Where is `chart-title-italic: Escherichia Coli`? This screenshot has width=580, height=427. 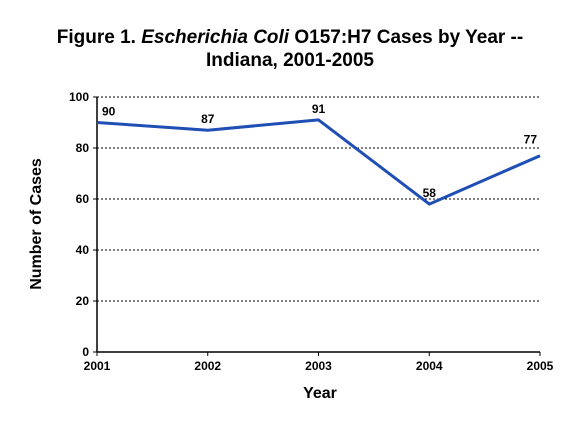 chart-title-italic: Escherichia Coli is located at coordinates (215, 37).